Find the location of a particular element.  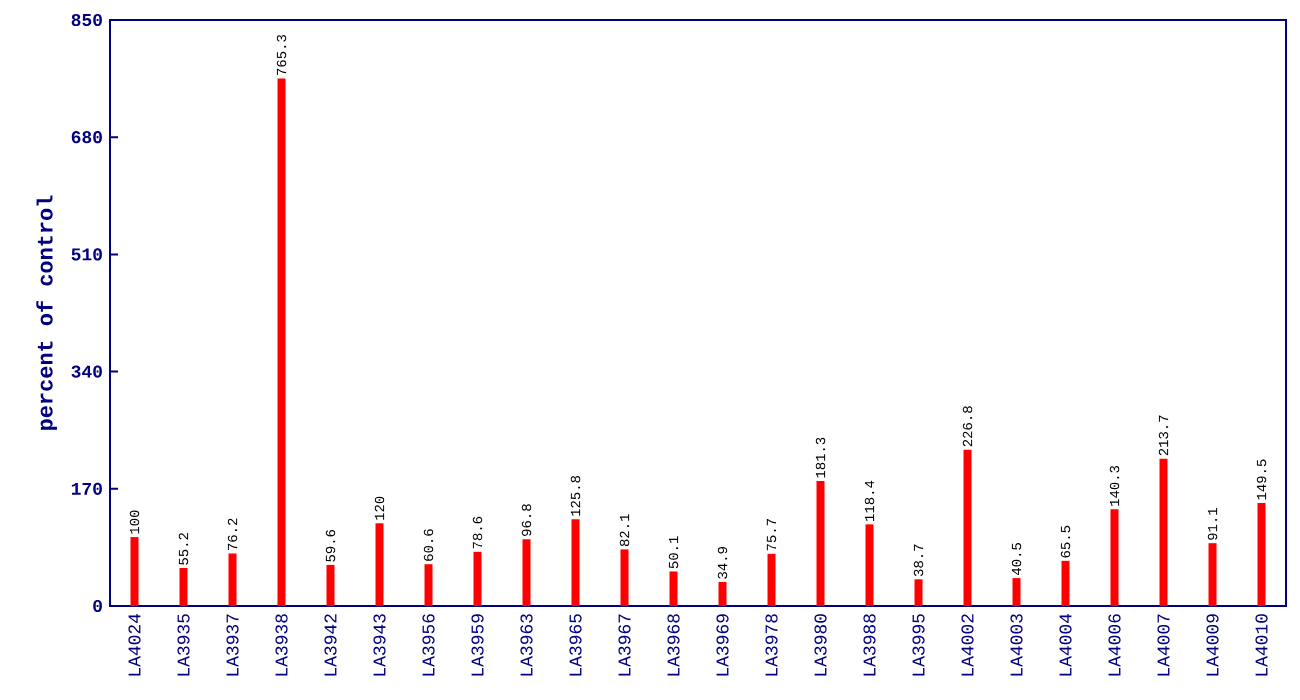

y-tick-label: 0 is located at coordinates (97, 606).